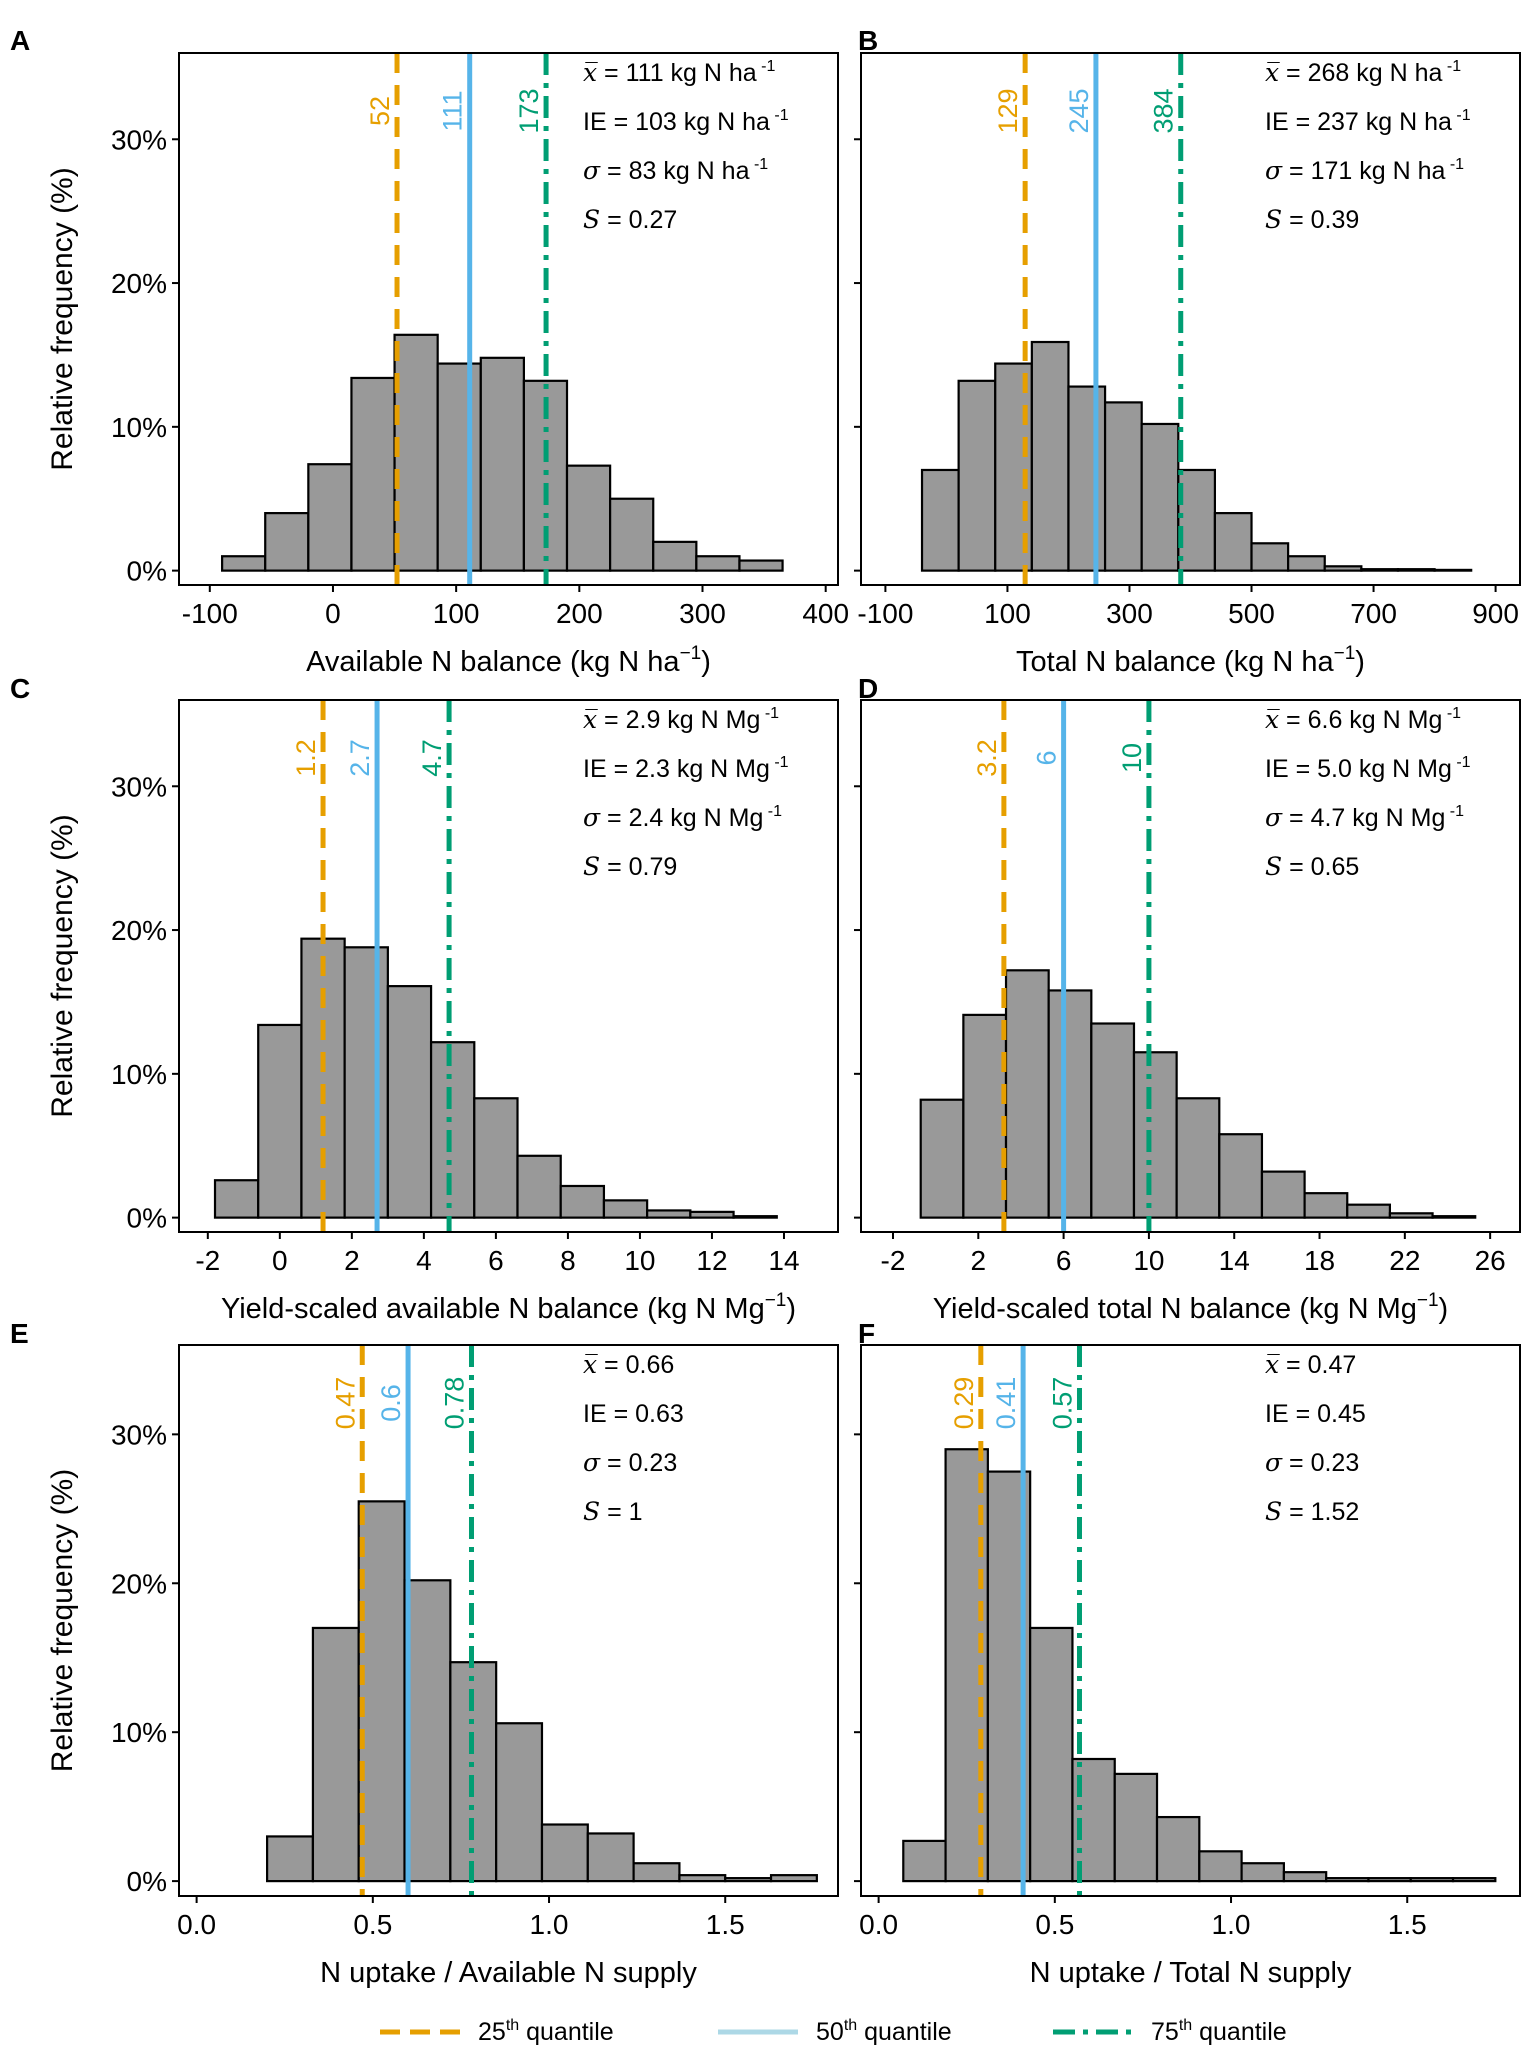 The width and height of the screenshot is (1536, 2059). I want to click on stat-line: x̅ = 111 kg N ha -1, so click(679, 72).